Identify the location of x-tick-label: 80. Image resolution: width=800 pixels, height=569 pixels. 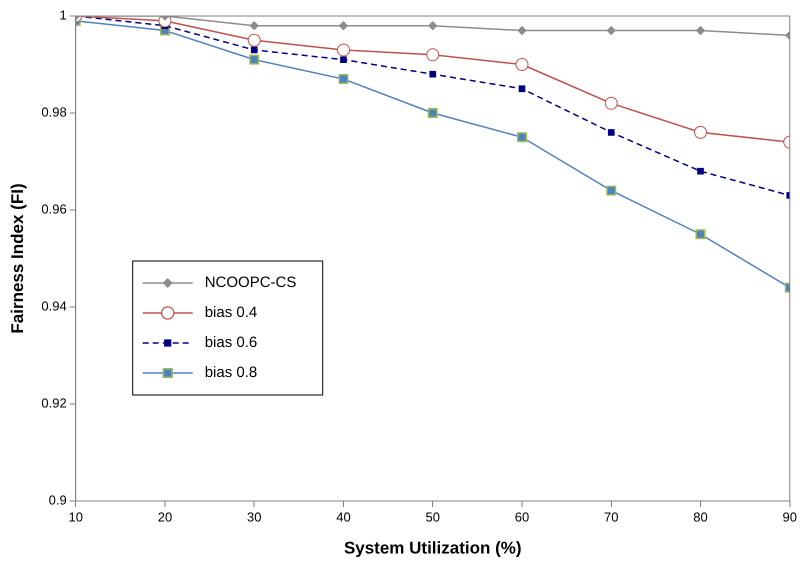
(700, 516).